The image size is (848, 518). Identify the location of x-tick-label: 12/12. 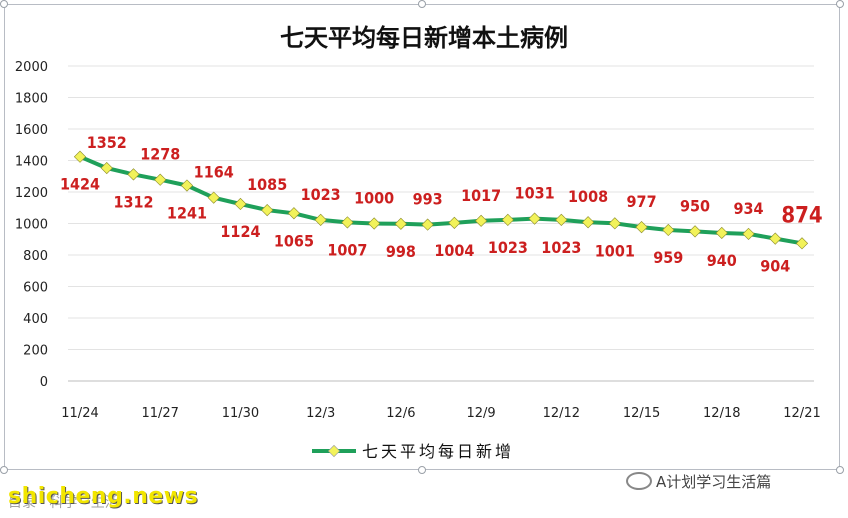
(561, 413).